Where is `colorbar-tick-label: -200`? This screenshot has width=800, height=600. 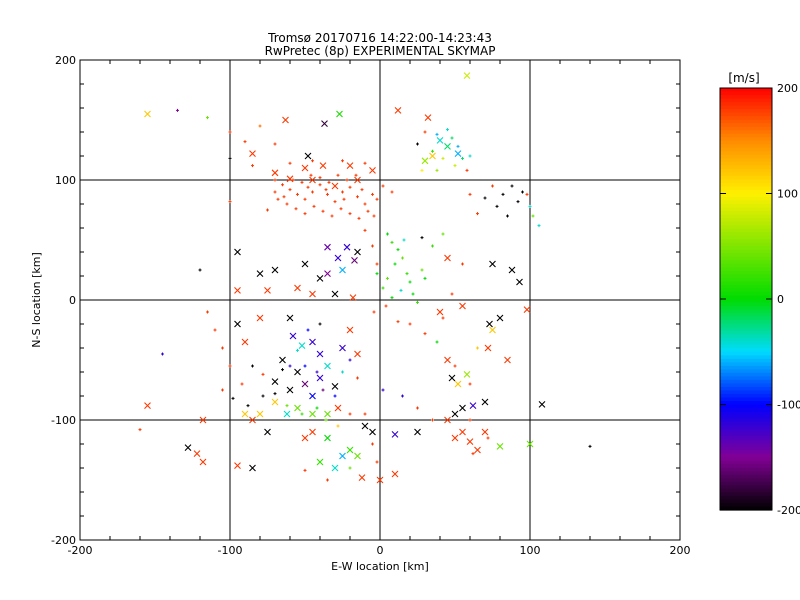 colorbar-tick-label: -200 is located at coordinates (788, 510).